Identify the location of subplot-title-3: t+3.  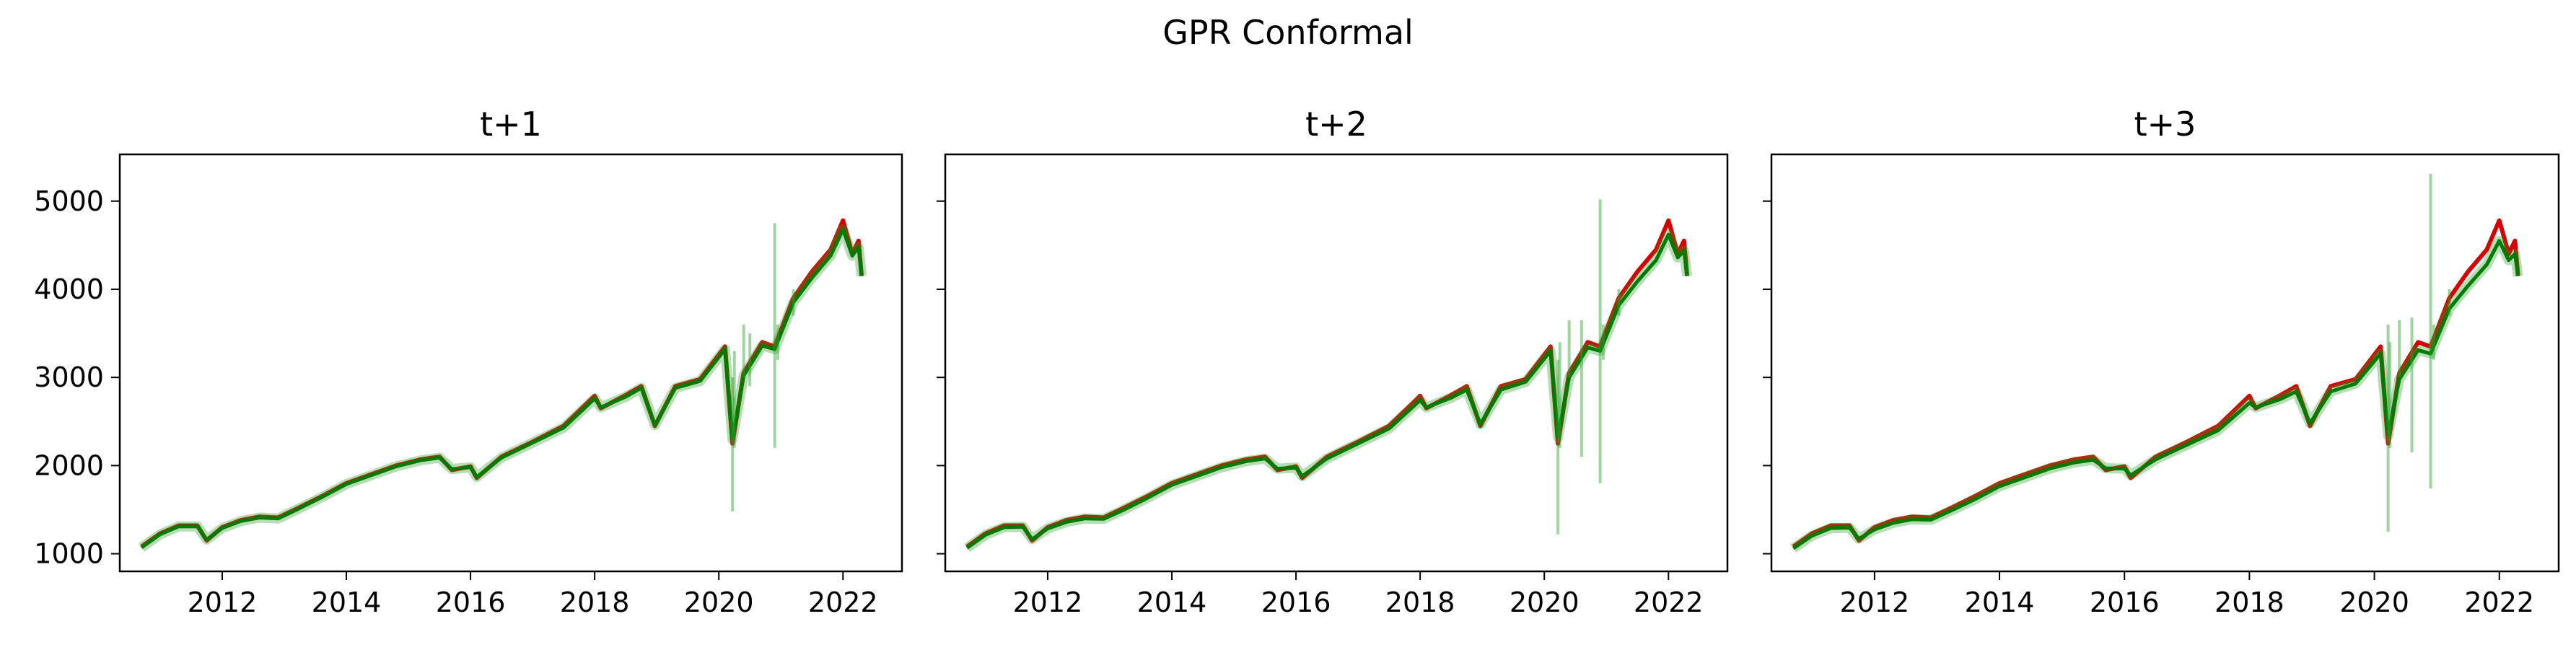
(2165, 124).